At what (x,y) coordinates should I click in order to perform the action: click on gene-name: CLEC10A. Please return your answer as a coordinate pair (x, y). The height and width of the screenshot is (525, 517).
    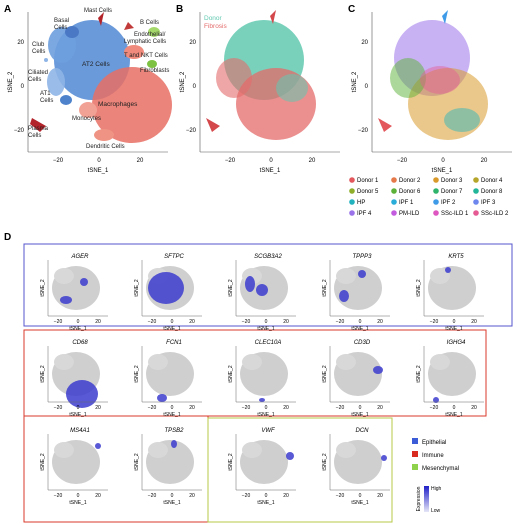
    Looking at the image, I should click on (268, 343).